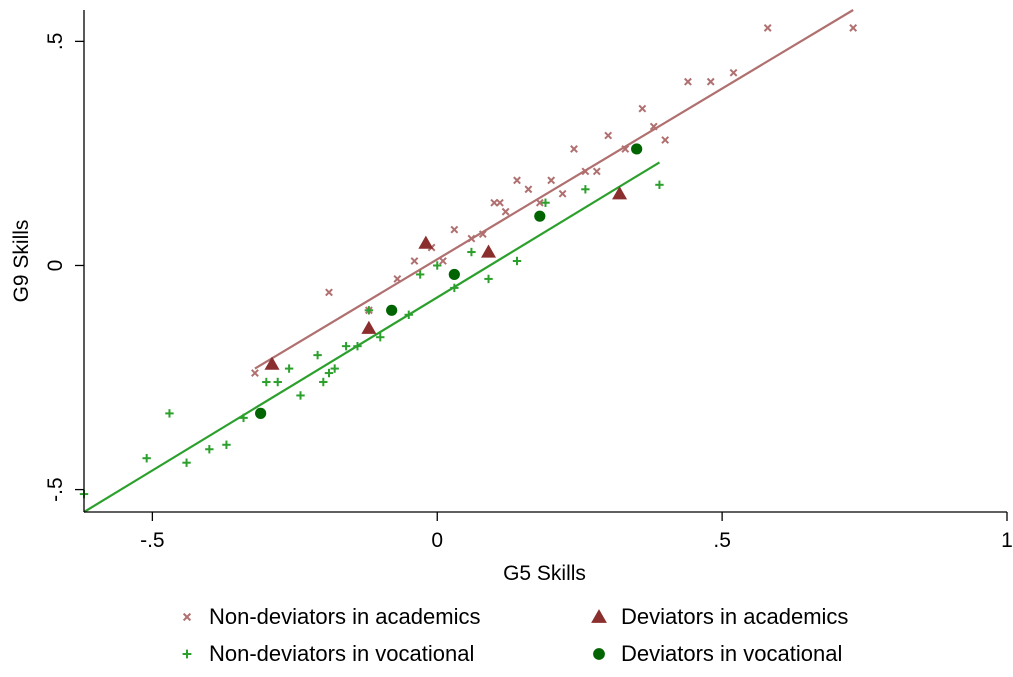 Image resolution: width=1013 pixels, height=677 pixels. I want to click on x-tick-label: 1, so click(1007, 540).